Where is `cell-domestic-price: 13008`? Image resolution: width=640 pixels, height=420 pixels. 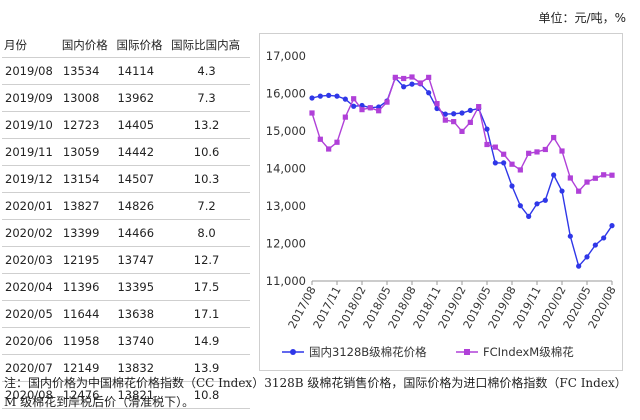 cell-domestic-price: 13008 is located at coordinates (87, 98).